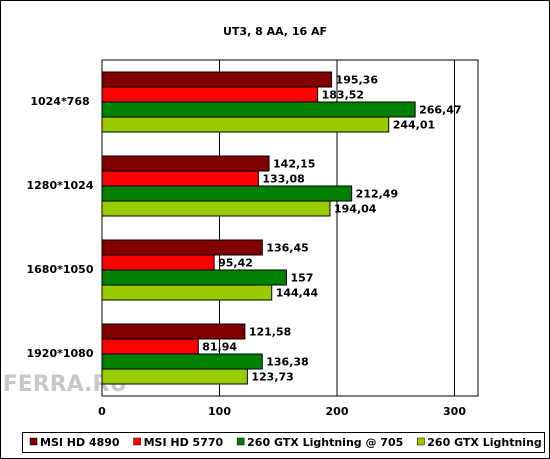 The image size is (550, 459). I want to click on value-label: 157, so click(301, 278).